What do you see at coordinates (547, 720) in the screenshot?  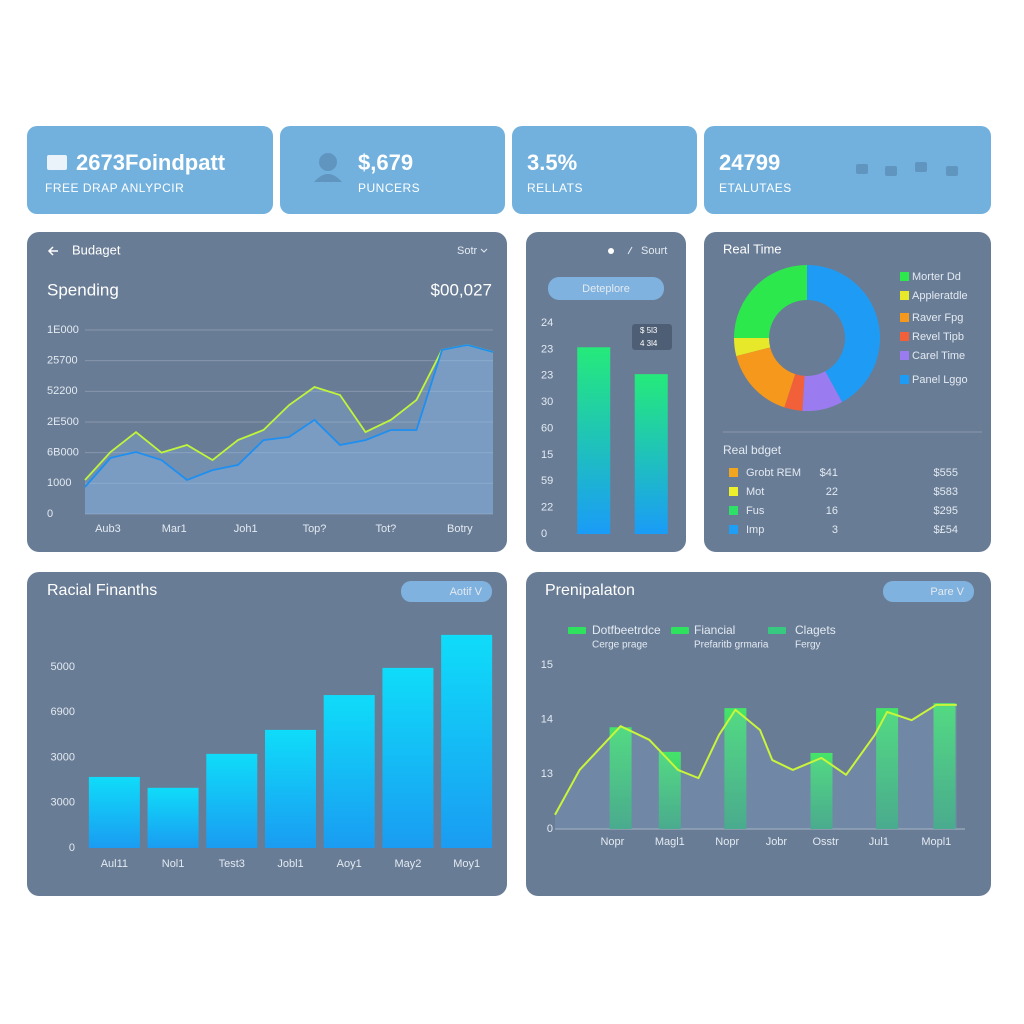 I see `y-tick-label: 14` at bounding box center [547, 720].